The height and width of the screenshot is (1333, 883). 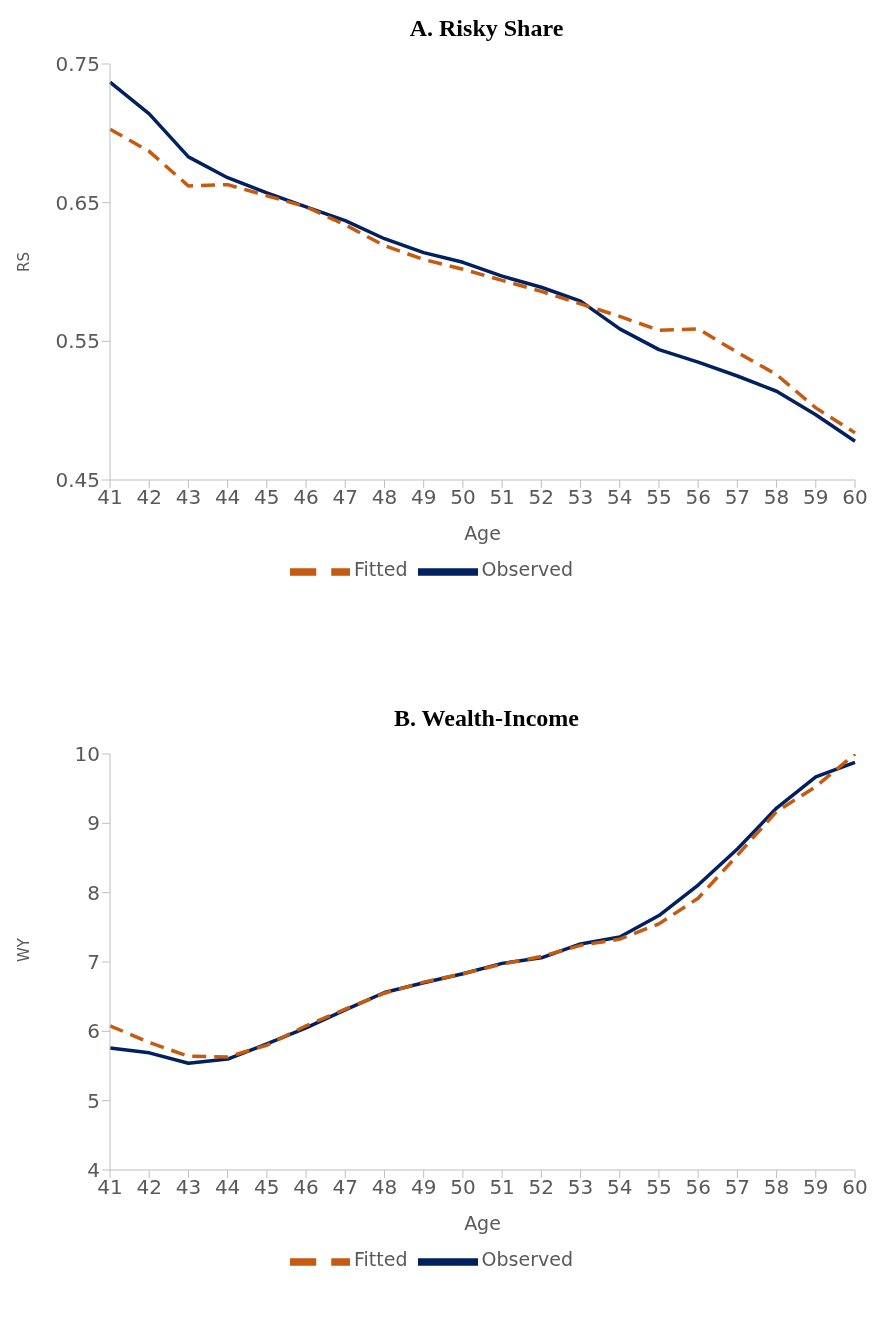 I want to click on y-tick-label: 0.55, so click(x=77, y=341).